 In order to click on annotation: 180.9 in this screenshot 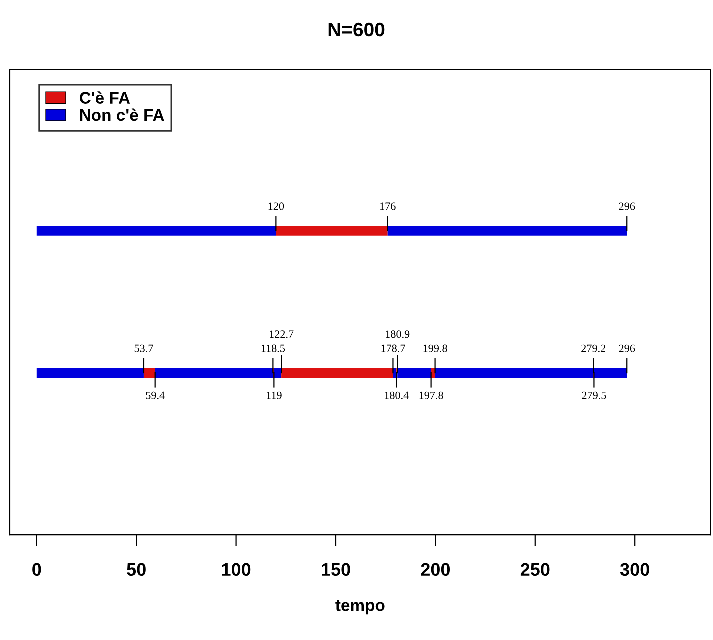, I will do `click(398, 334)`.